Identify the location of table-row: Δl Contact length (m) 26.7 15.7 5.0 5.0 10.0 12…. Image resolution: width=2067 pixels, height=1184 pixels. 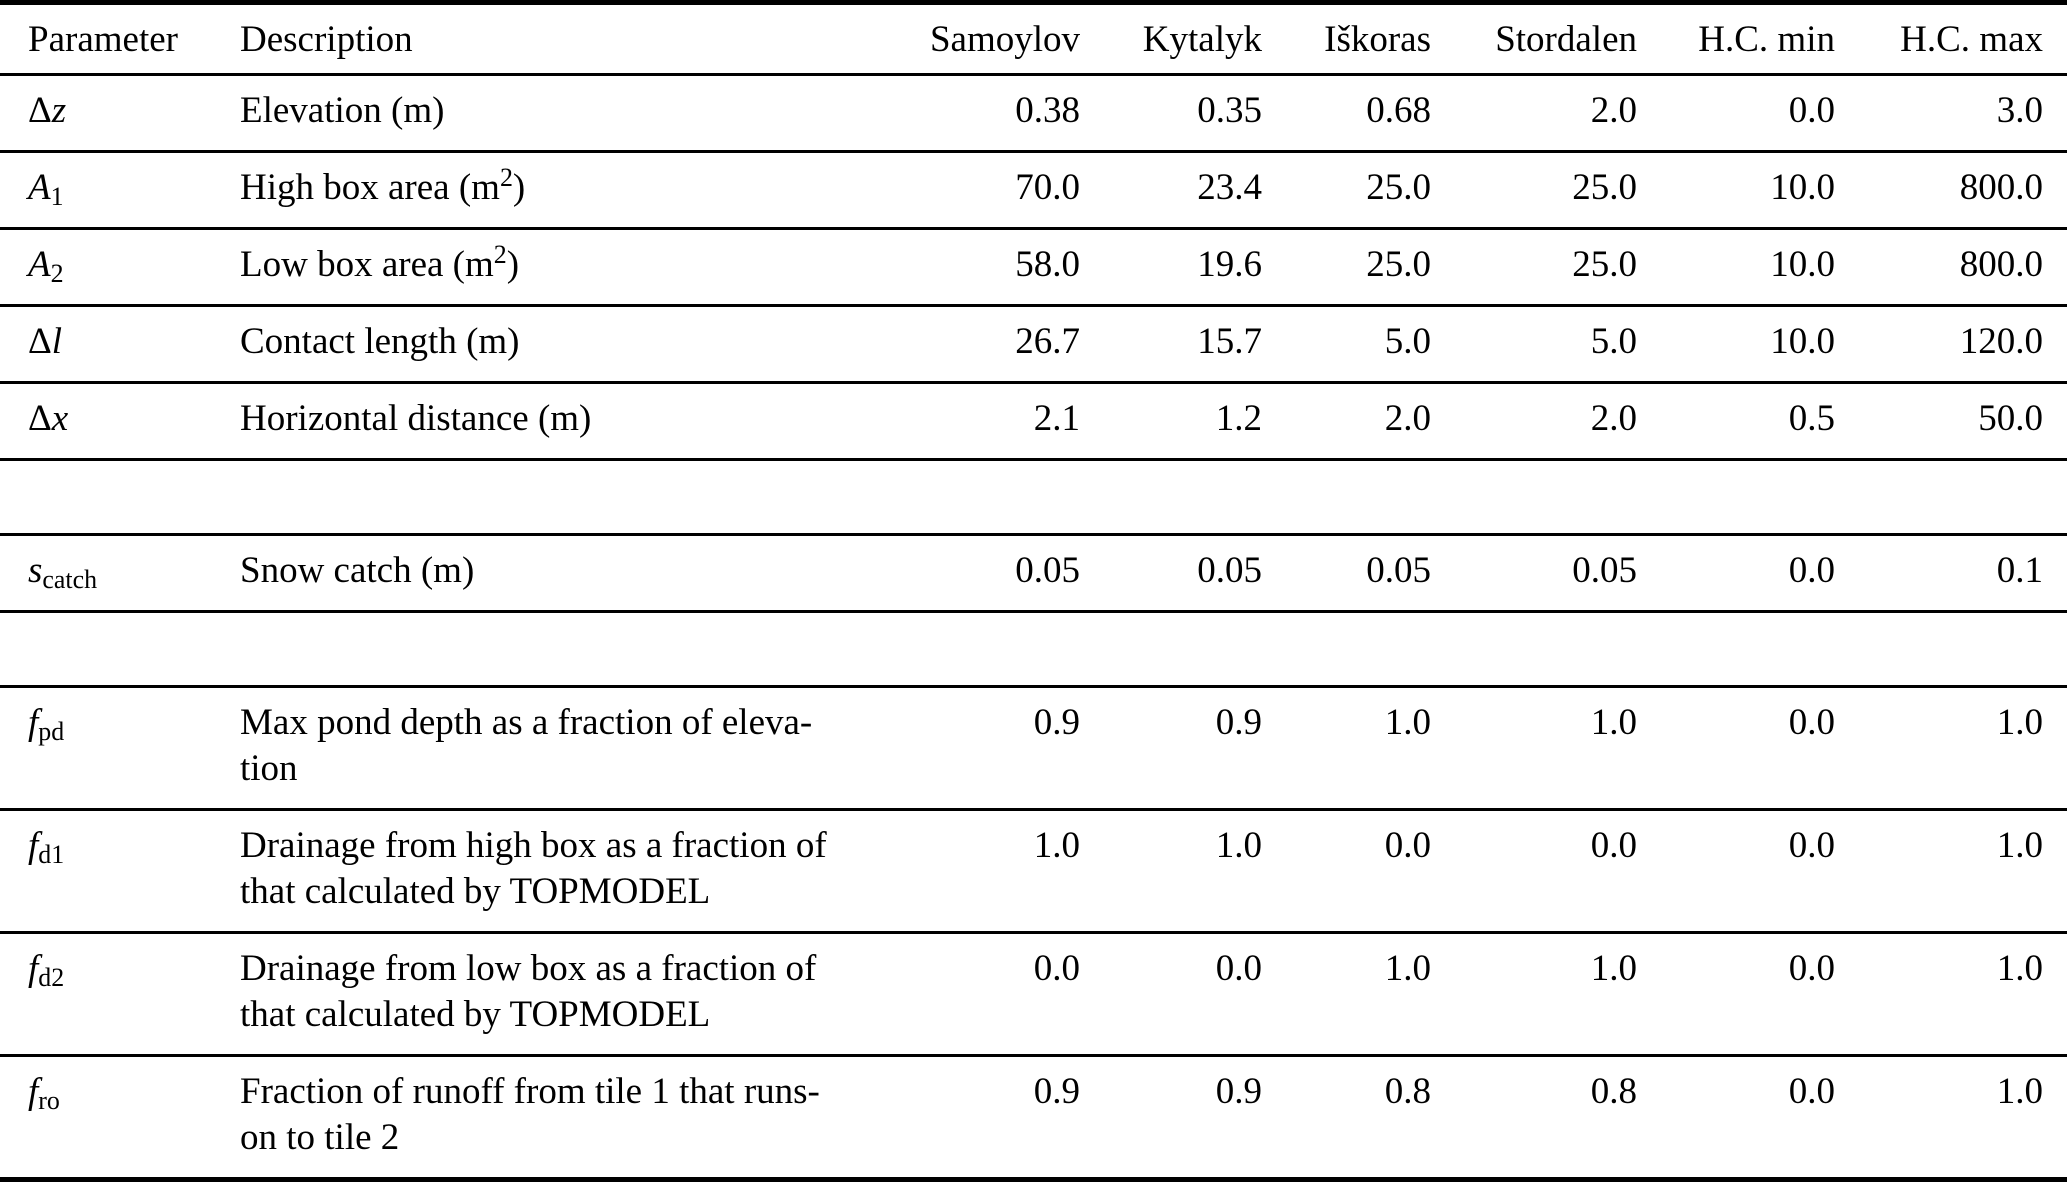
(1033, 344).